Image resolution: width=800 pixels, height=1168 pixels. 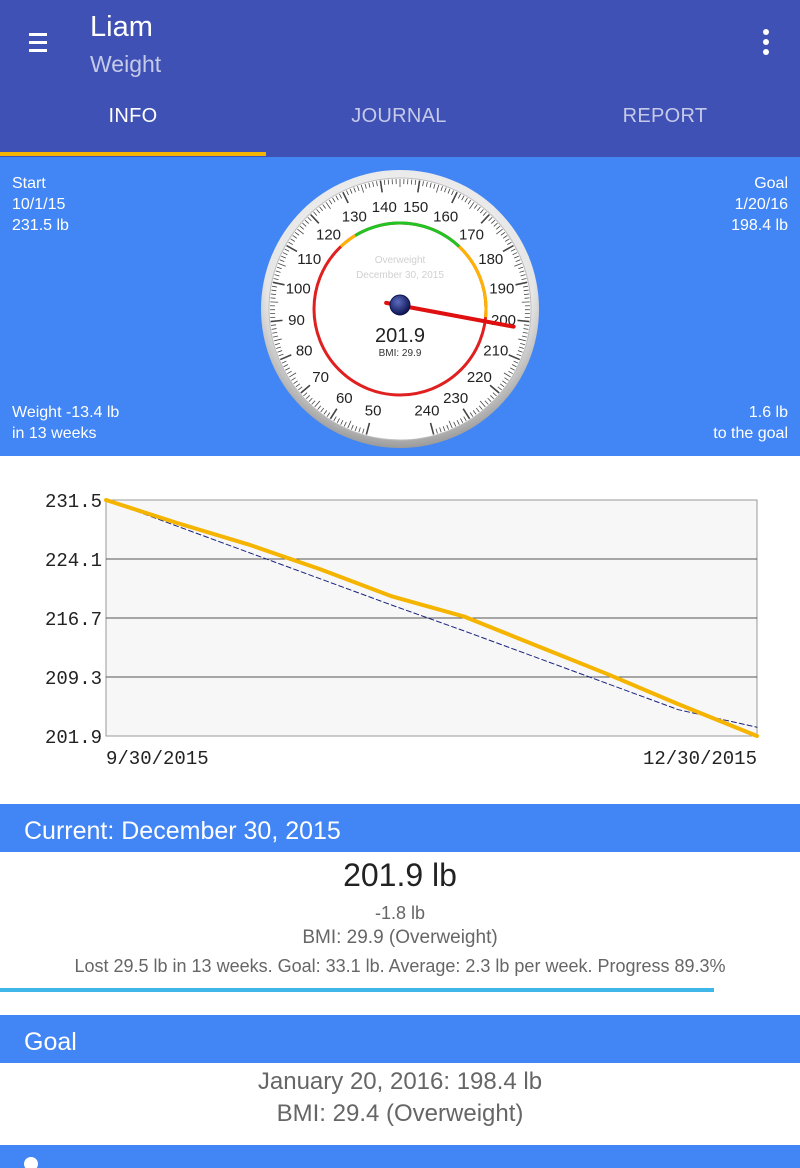 I want to click on gauge-scale-label: 130, so click(x=354, y=217).